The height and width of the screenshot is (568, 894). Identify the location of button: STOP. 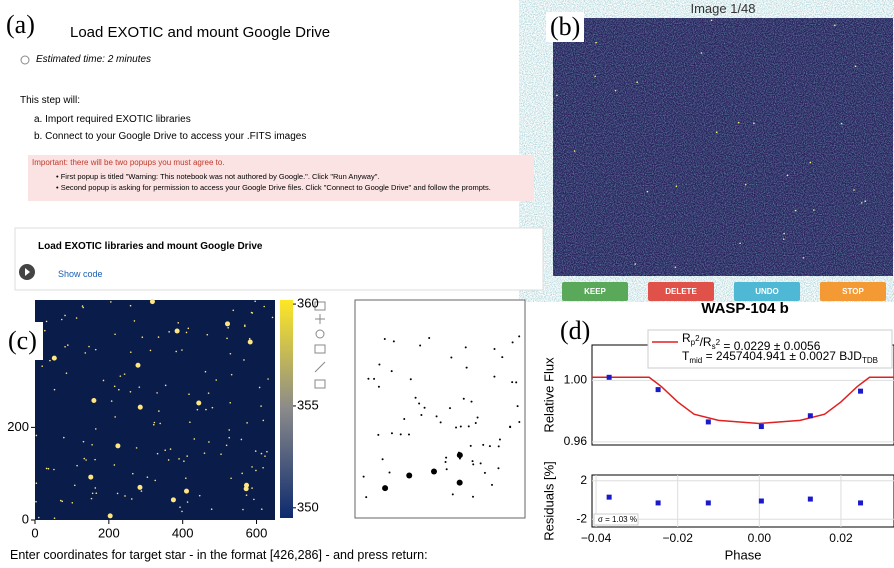
(853, 291).